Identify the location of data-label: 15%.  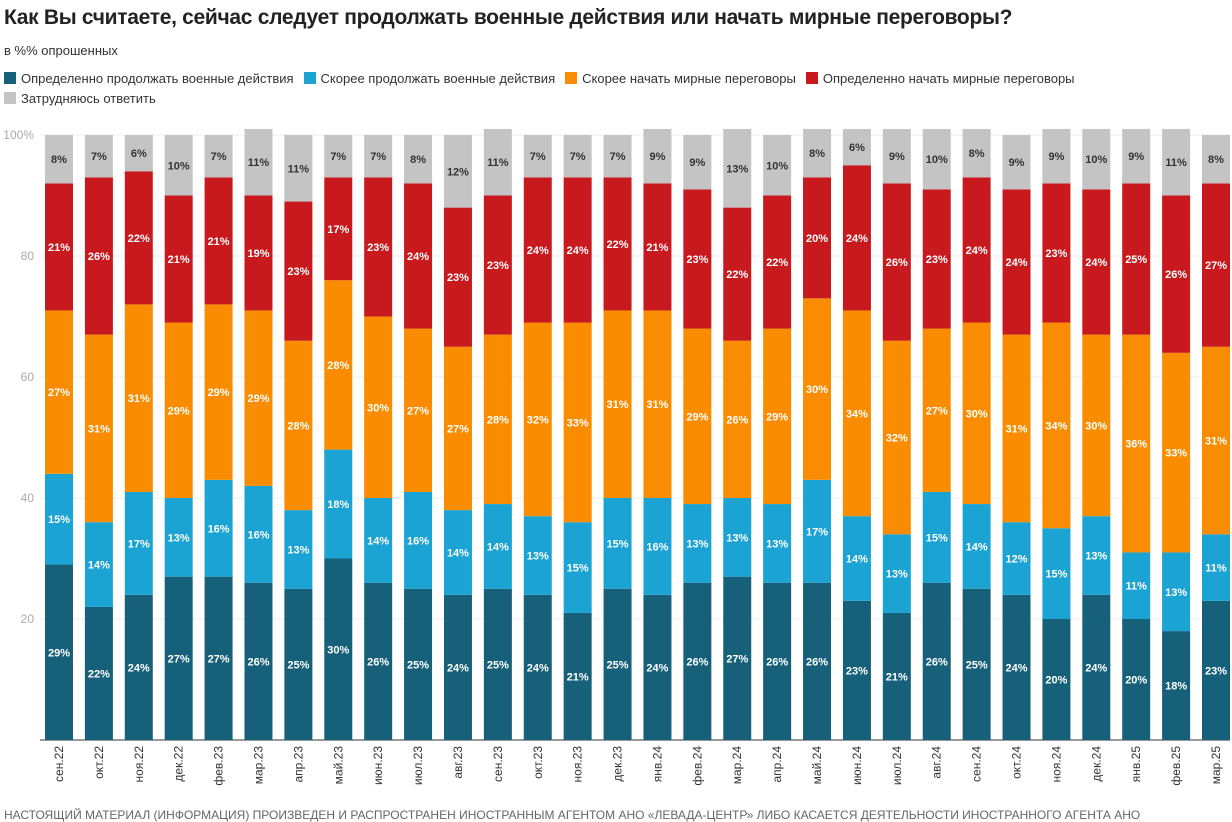
(937, 538).